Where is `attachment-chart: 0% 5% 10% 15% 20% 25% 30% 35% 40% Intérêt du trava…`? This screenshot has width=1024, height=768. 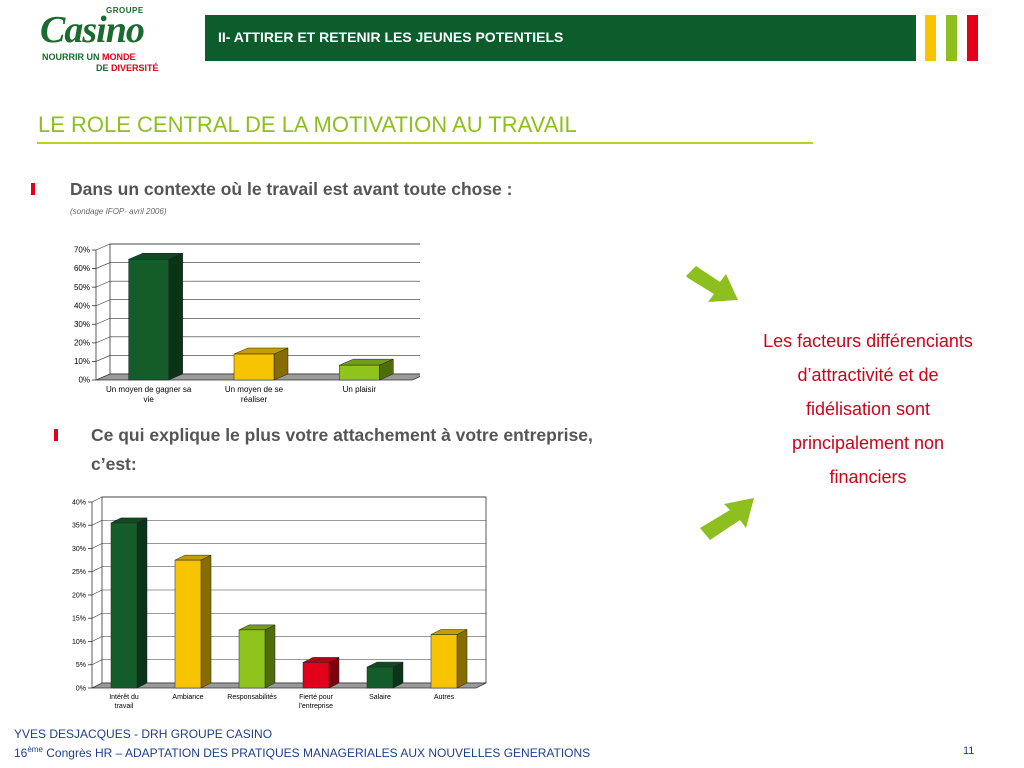 attachment-chart: 0% 5% 10% 15% 20% 25% 30% 35% 40% Intérêt du trava… is located at coordinates (279, 603).